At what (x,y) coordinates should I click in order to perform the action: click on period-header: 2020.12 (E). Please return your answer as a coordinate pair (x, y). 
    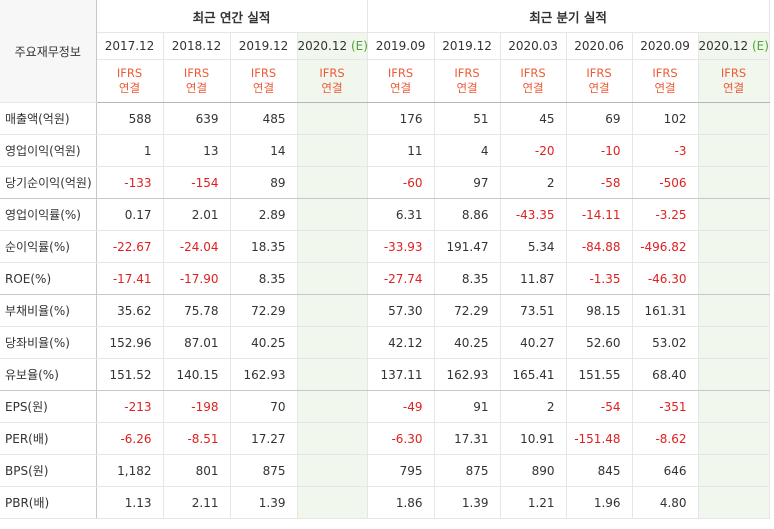
    Looking at the image, I should click on (734, 46).